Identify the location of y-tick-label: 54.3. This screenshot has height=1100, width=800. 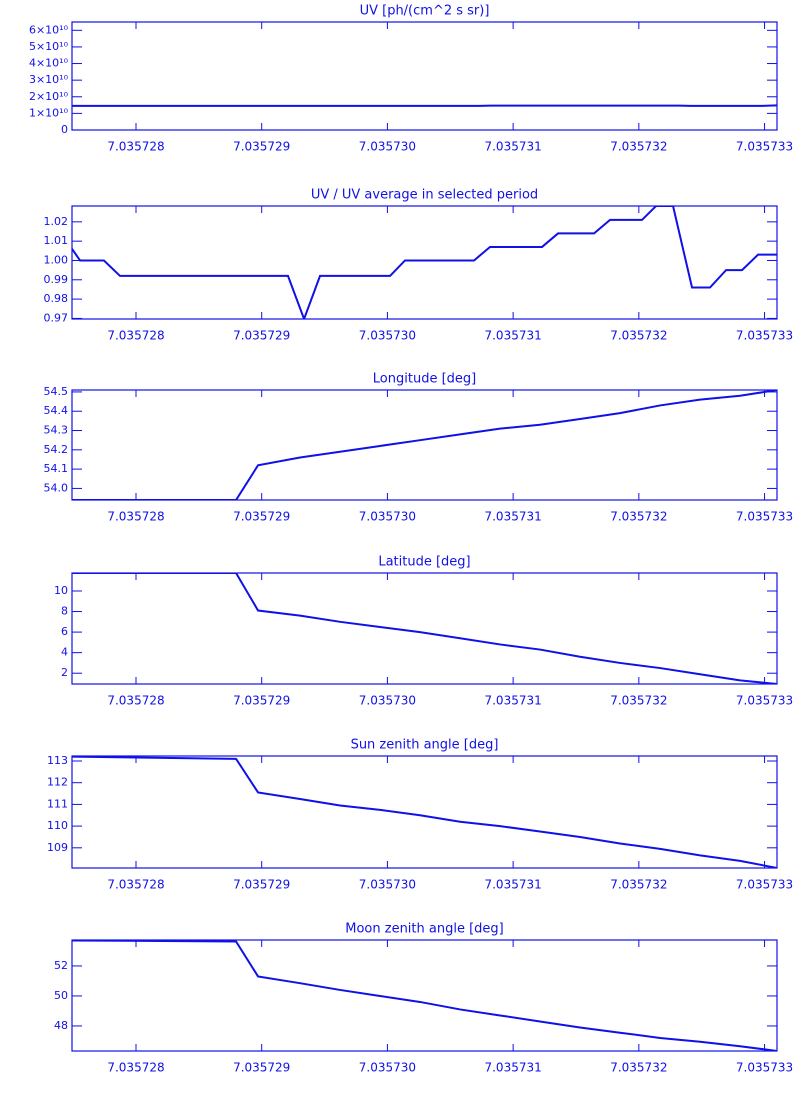
(56, 430).